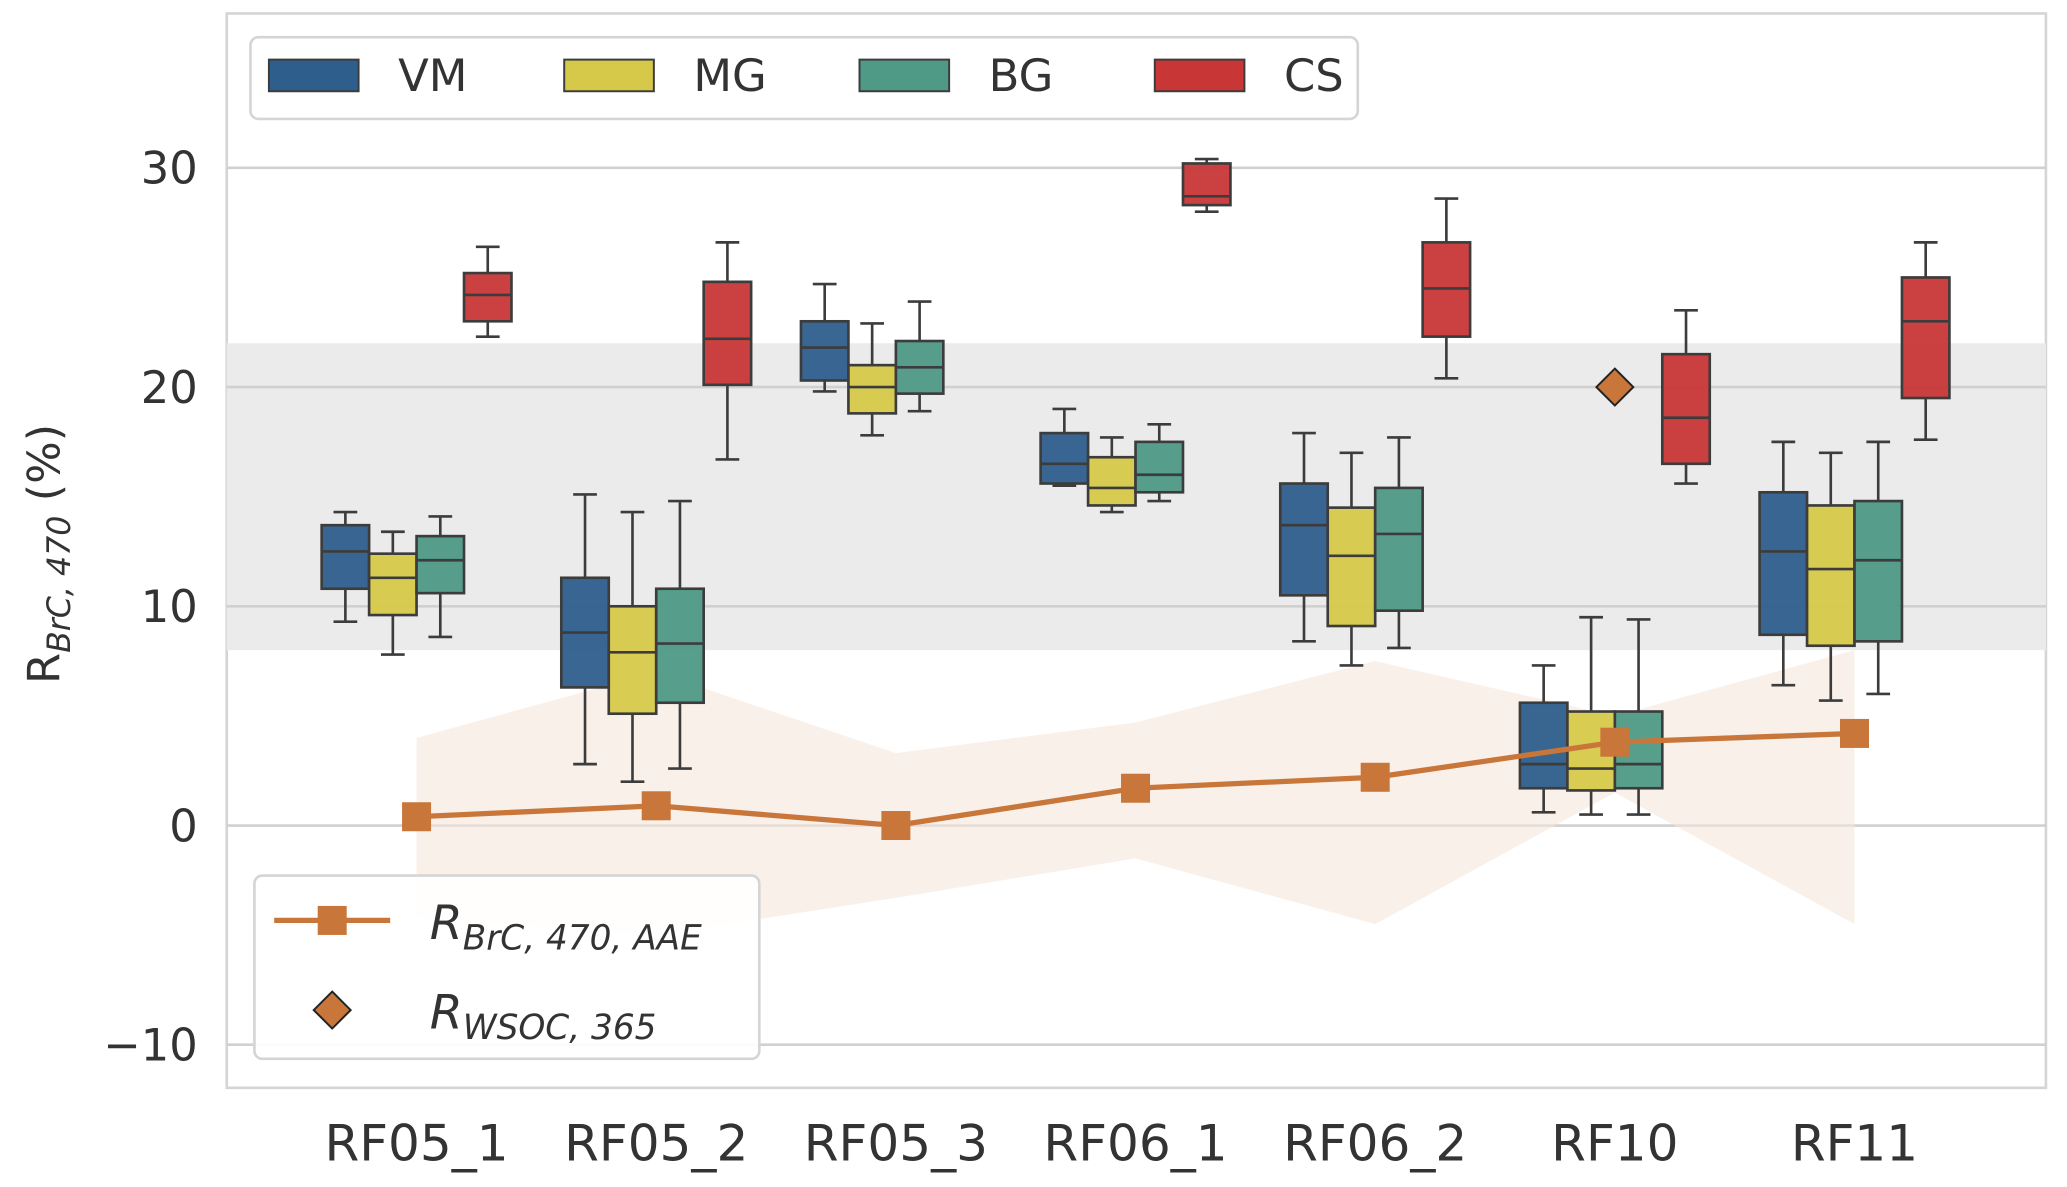 The width and height of the screenshot is (2067, 1187). I want to click on box-CS-RF11, so click(1925, 341).